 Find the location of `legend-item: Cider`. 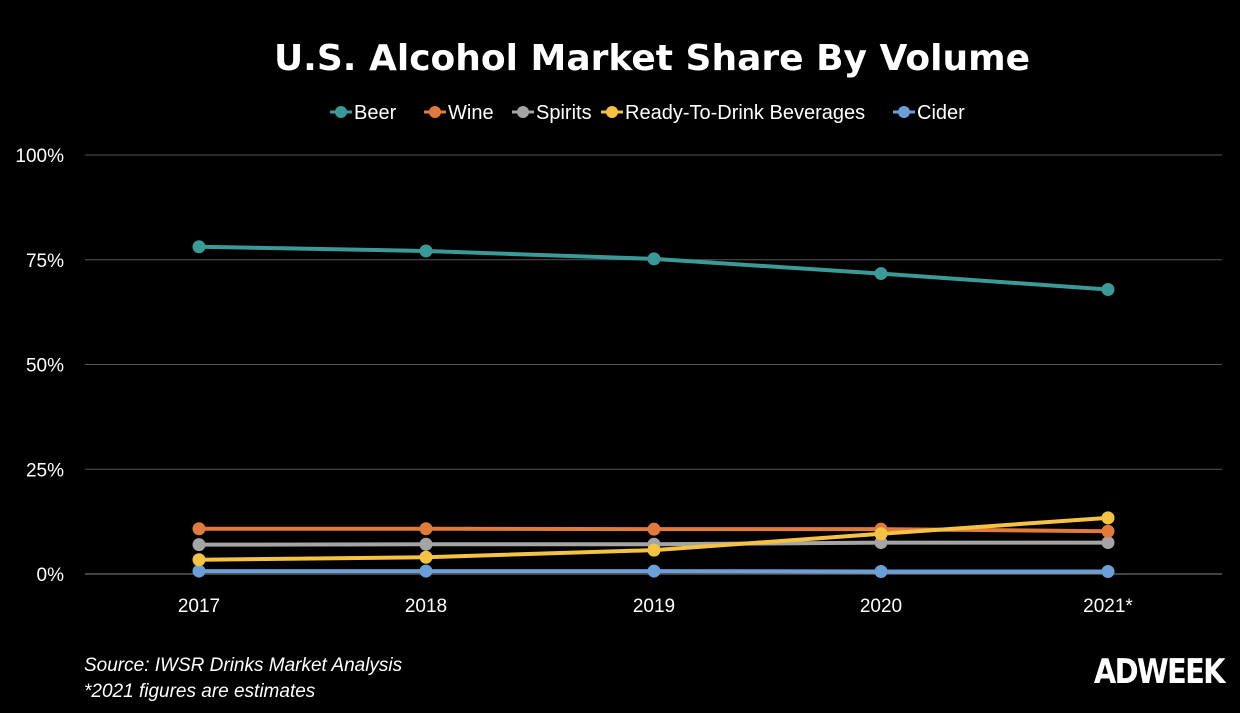

legend-item: Cider is located at coordinates (929, 113).